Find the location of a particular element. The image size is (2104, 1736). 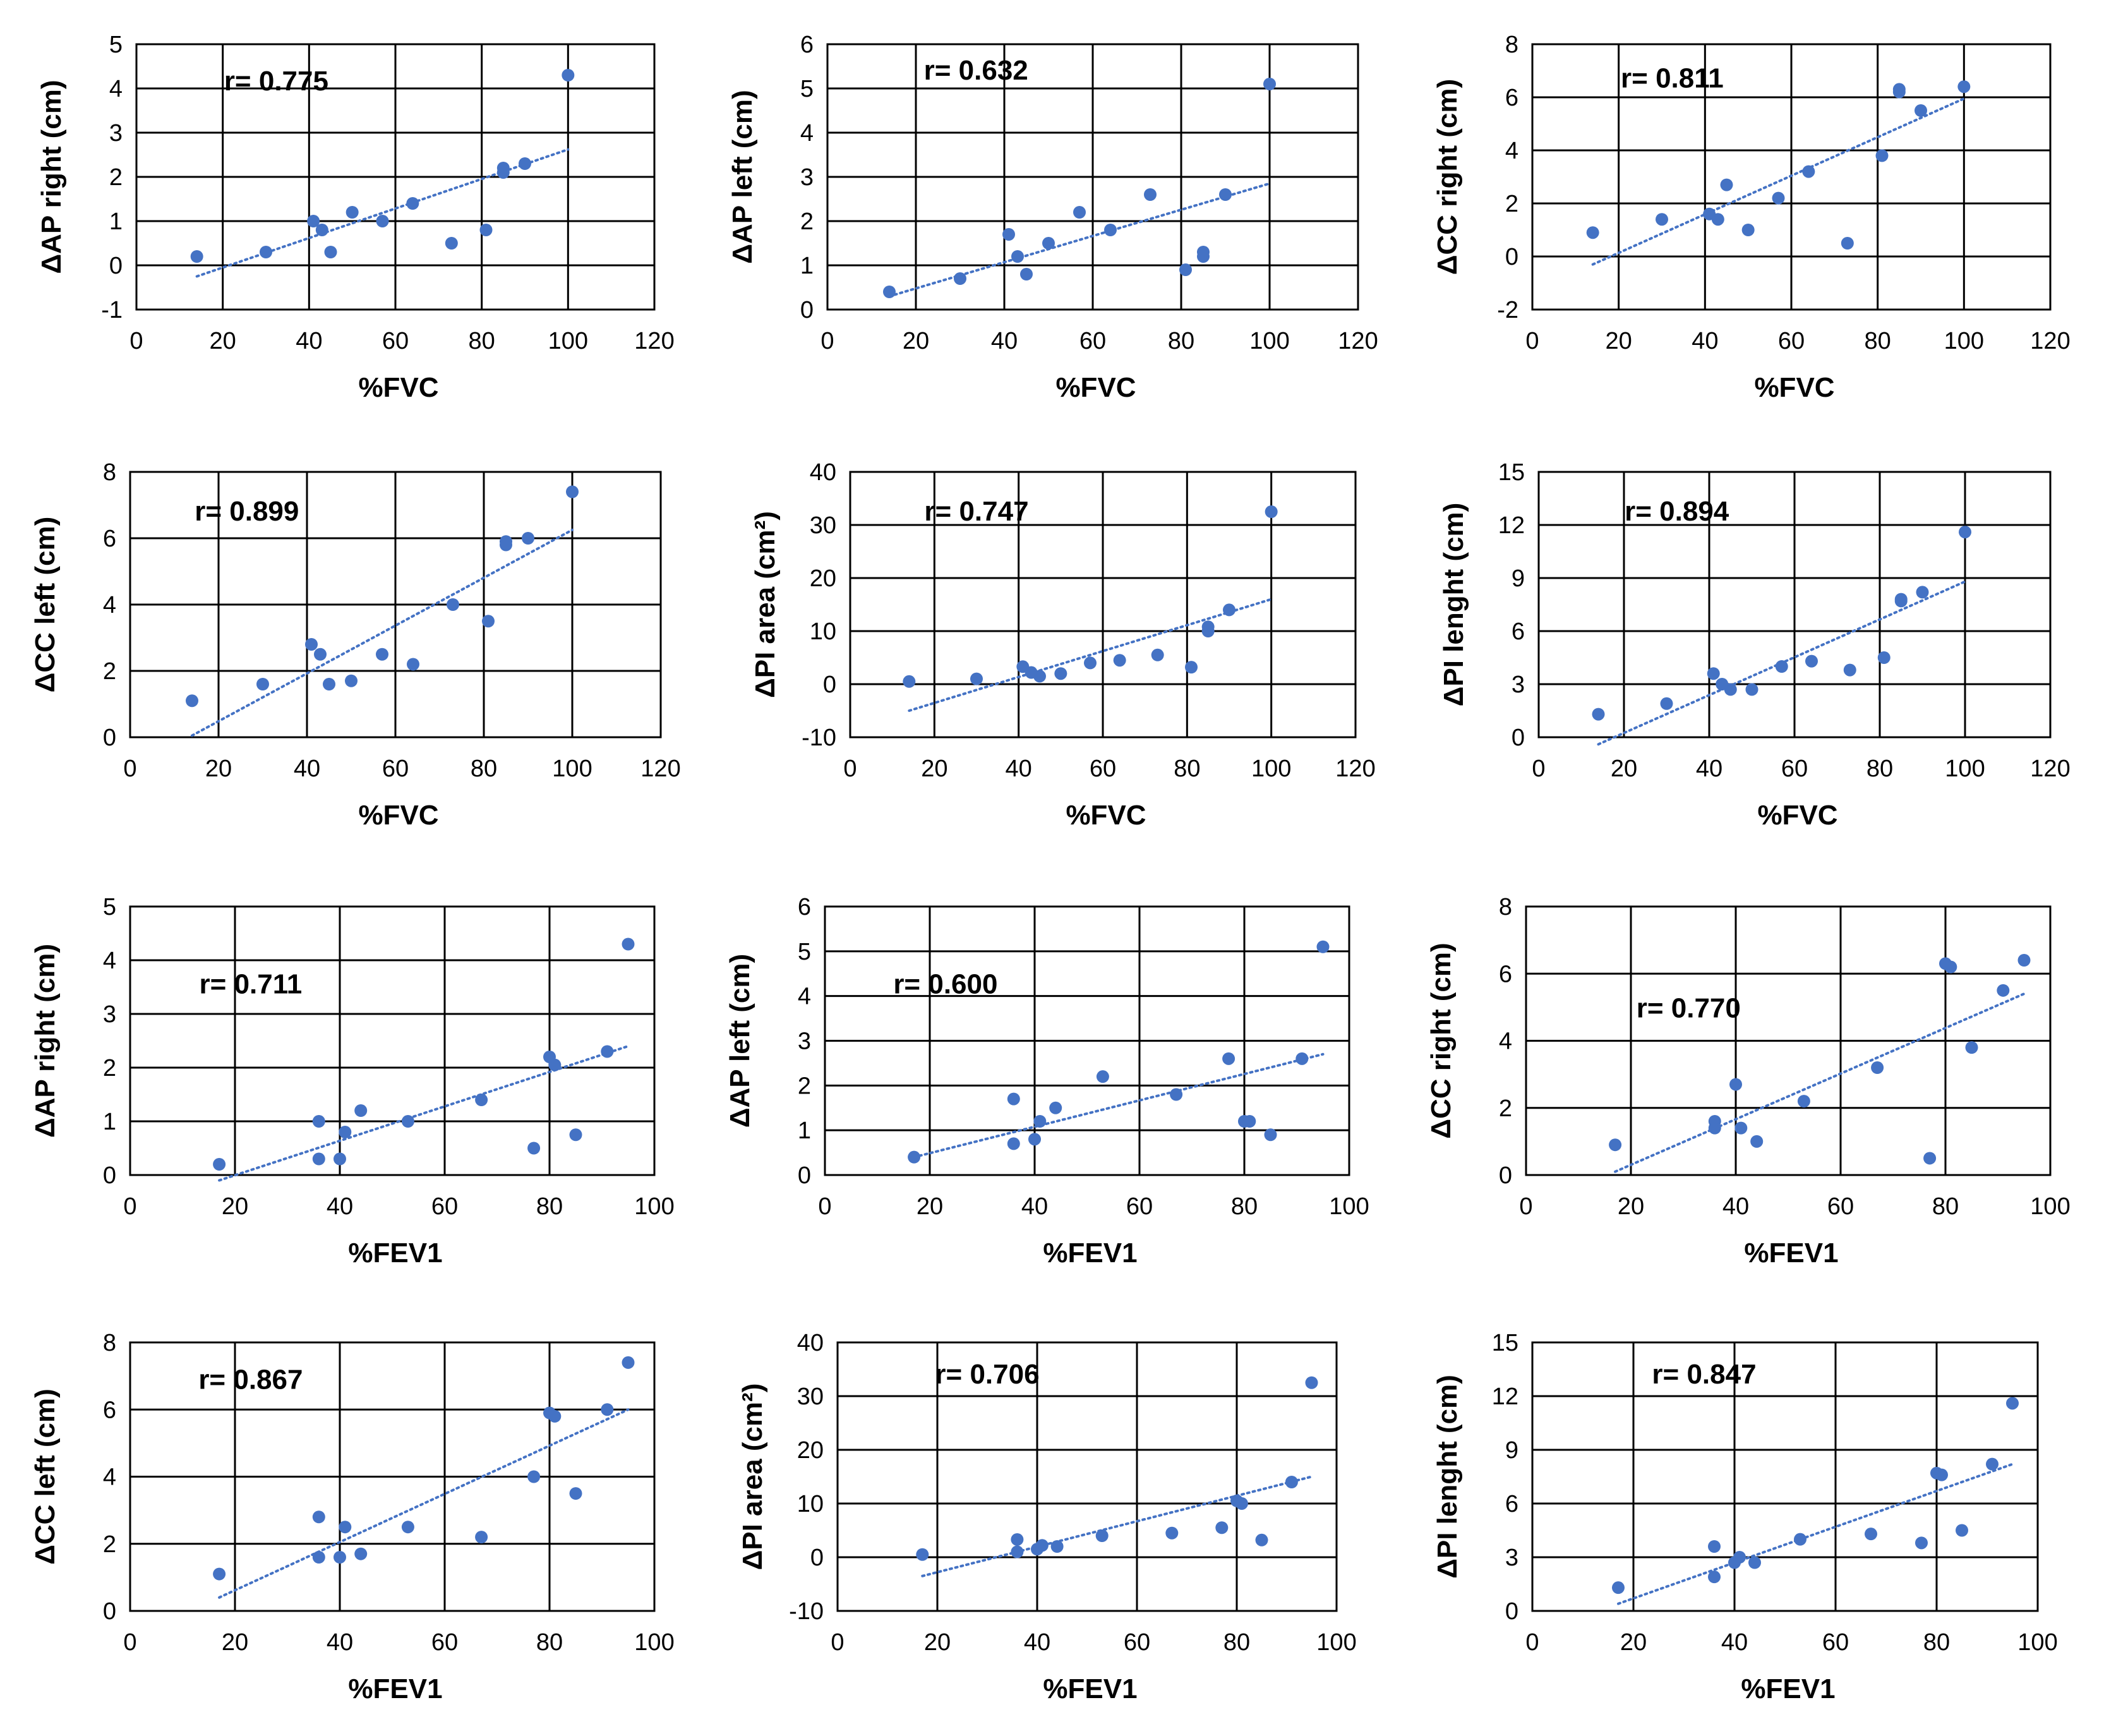

x-axis-title: %FVC is located at coordinates (1106, 815).